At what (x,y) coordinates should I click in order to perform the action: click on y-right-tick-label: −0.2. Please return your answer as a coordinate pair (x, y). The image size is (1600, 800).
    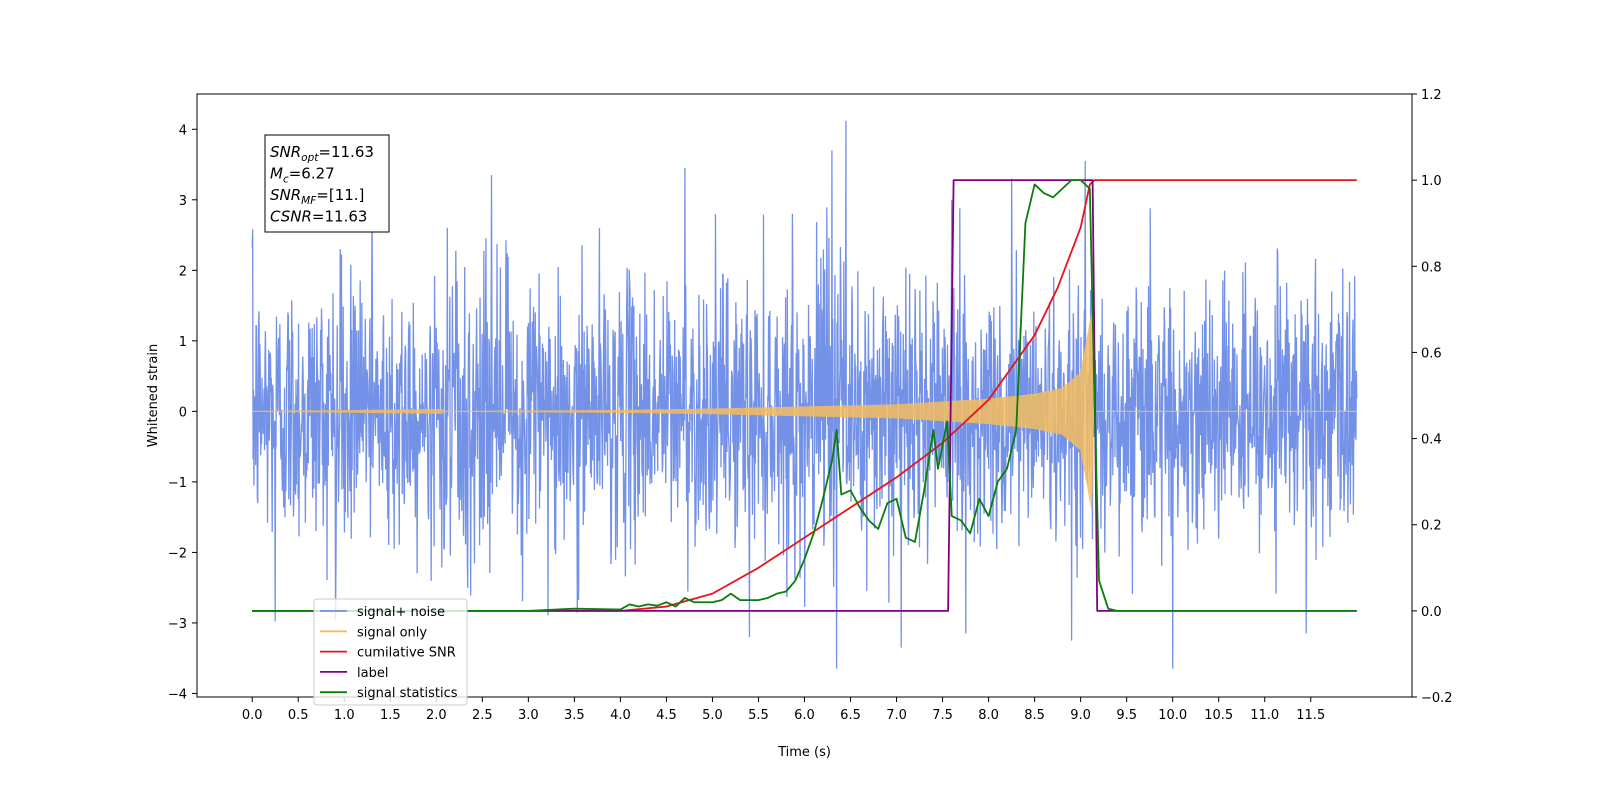
    Looking at the image, I should click on (1437, 698).